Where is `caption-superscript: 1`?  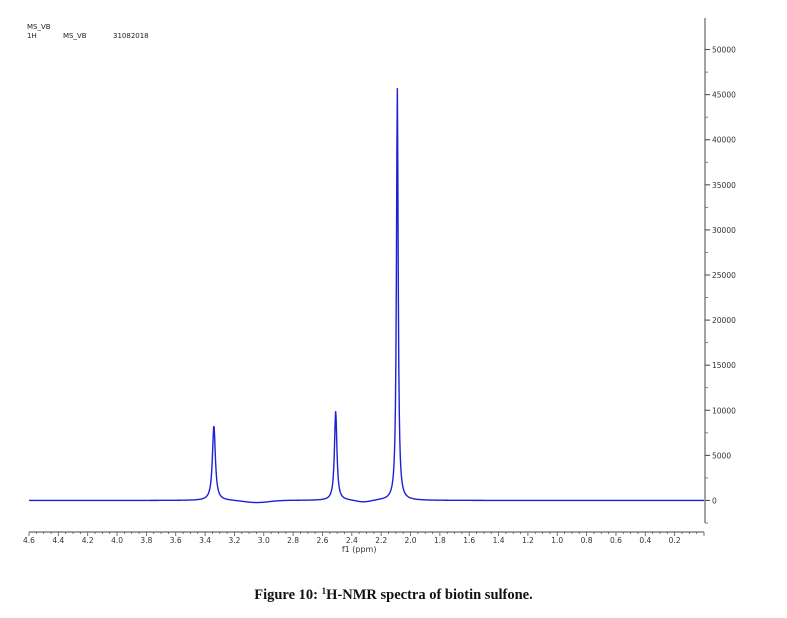
caption-superscript: 1 is located at coordinates (324, 591).